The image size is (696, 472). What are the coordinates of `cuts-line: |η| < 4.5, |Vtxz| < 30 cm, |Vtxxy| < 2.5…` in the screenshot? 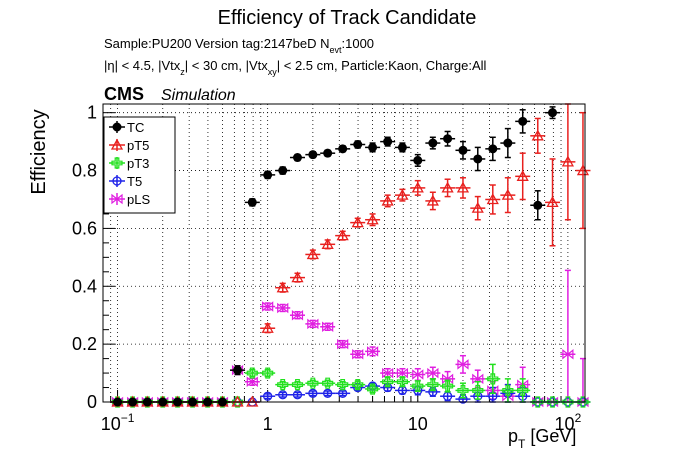 It's located at (295, 67).